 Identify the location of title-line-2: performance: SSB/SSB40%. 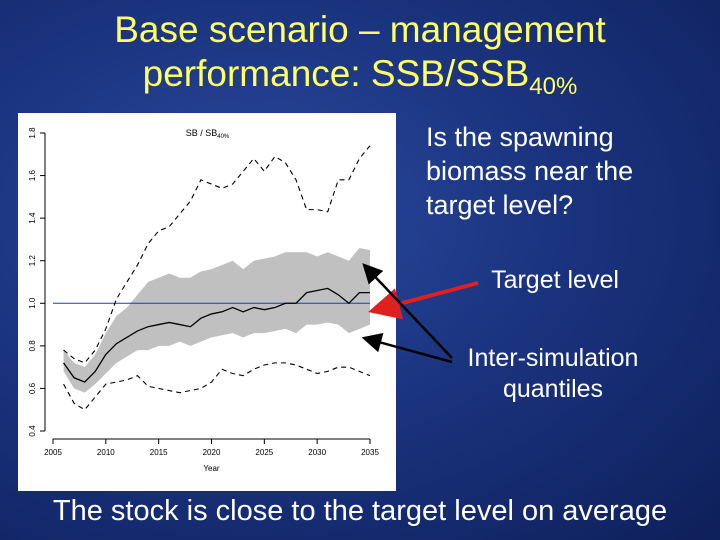
(360, 80).